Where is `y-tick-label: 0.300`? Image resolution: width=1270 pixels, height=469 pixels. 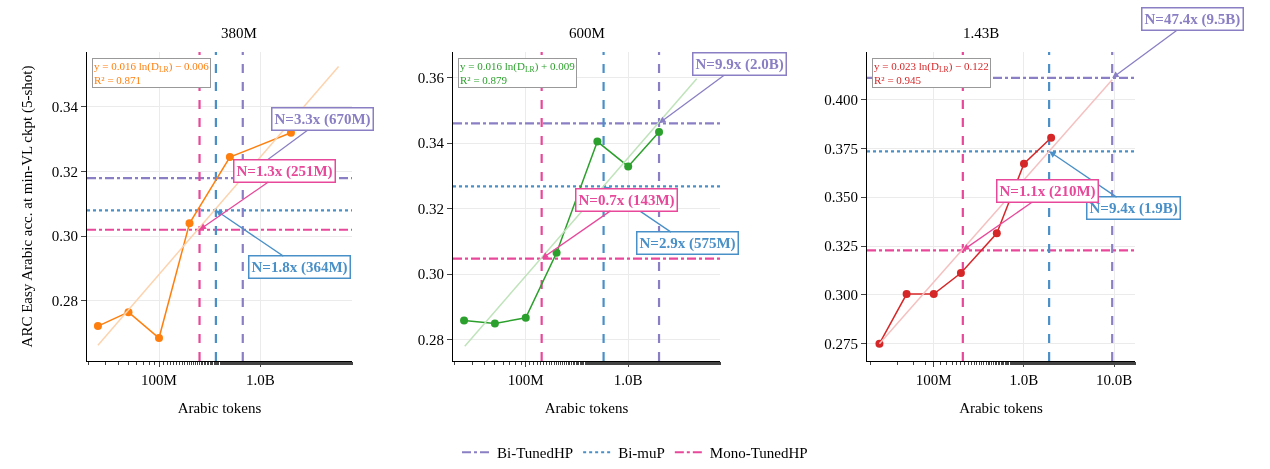
y-tick-label: 0.300 is located at coordinates (841, 295).